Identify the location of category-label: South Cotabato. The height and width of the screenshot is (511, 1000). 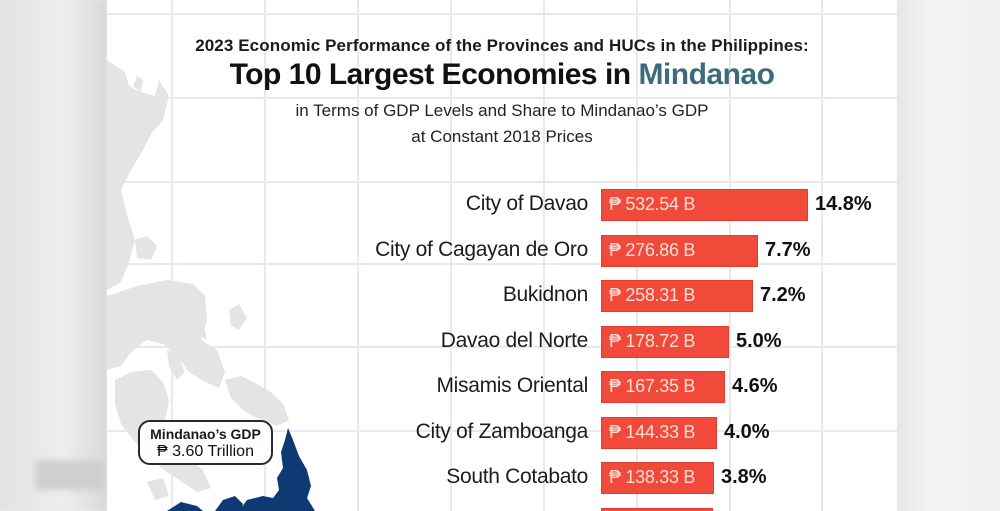
(517, 476).